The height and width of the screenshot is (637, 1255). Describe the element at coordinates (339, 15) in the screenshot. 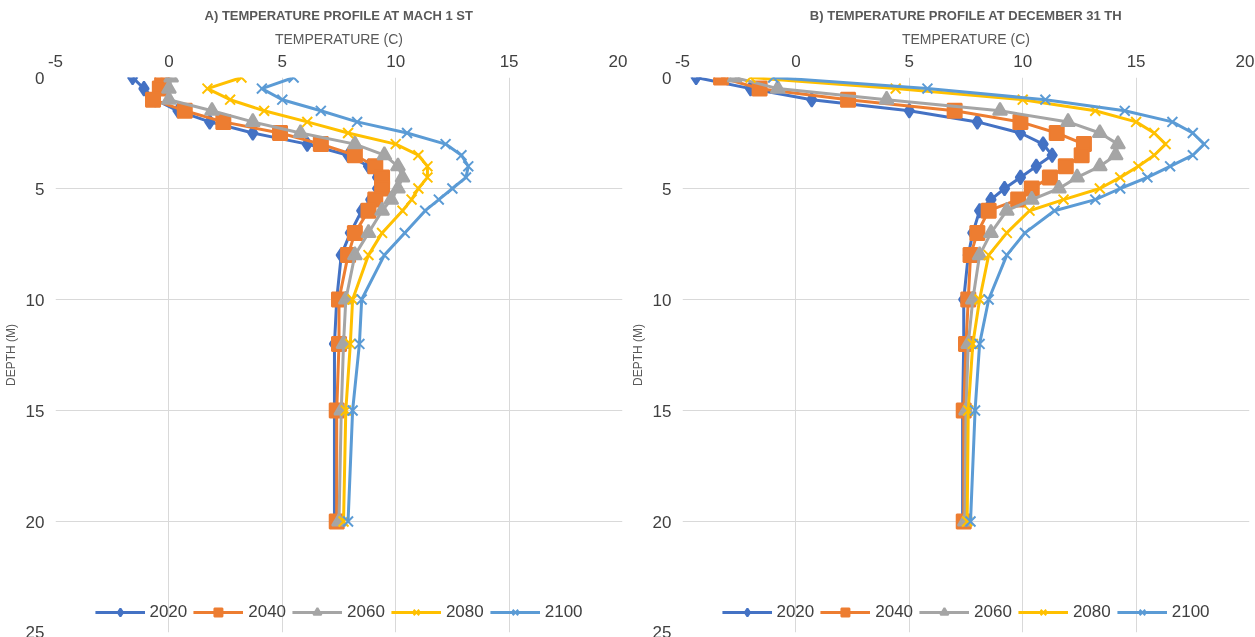

I see `chart-title: A) TEMPERATURE PROFILE AT MACH 1 ST` at that location.